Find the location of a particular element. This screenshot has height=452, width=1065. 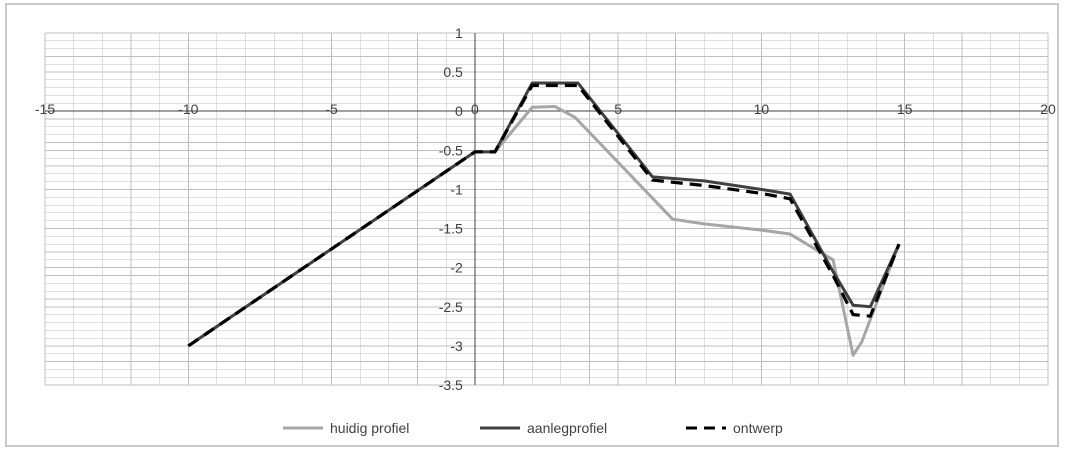

legend-label-huidig-profiel: huidig profiel is located at coordinates (369, 428).